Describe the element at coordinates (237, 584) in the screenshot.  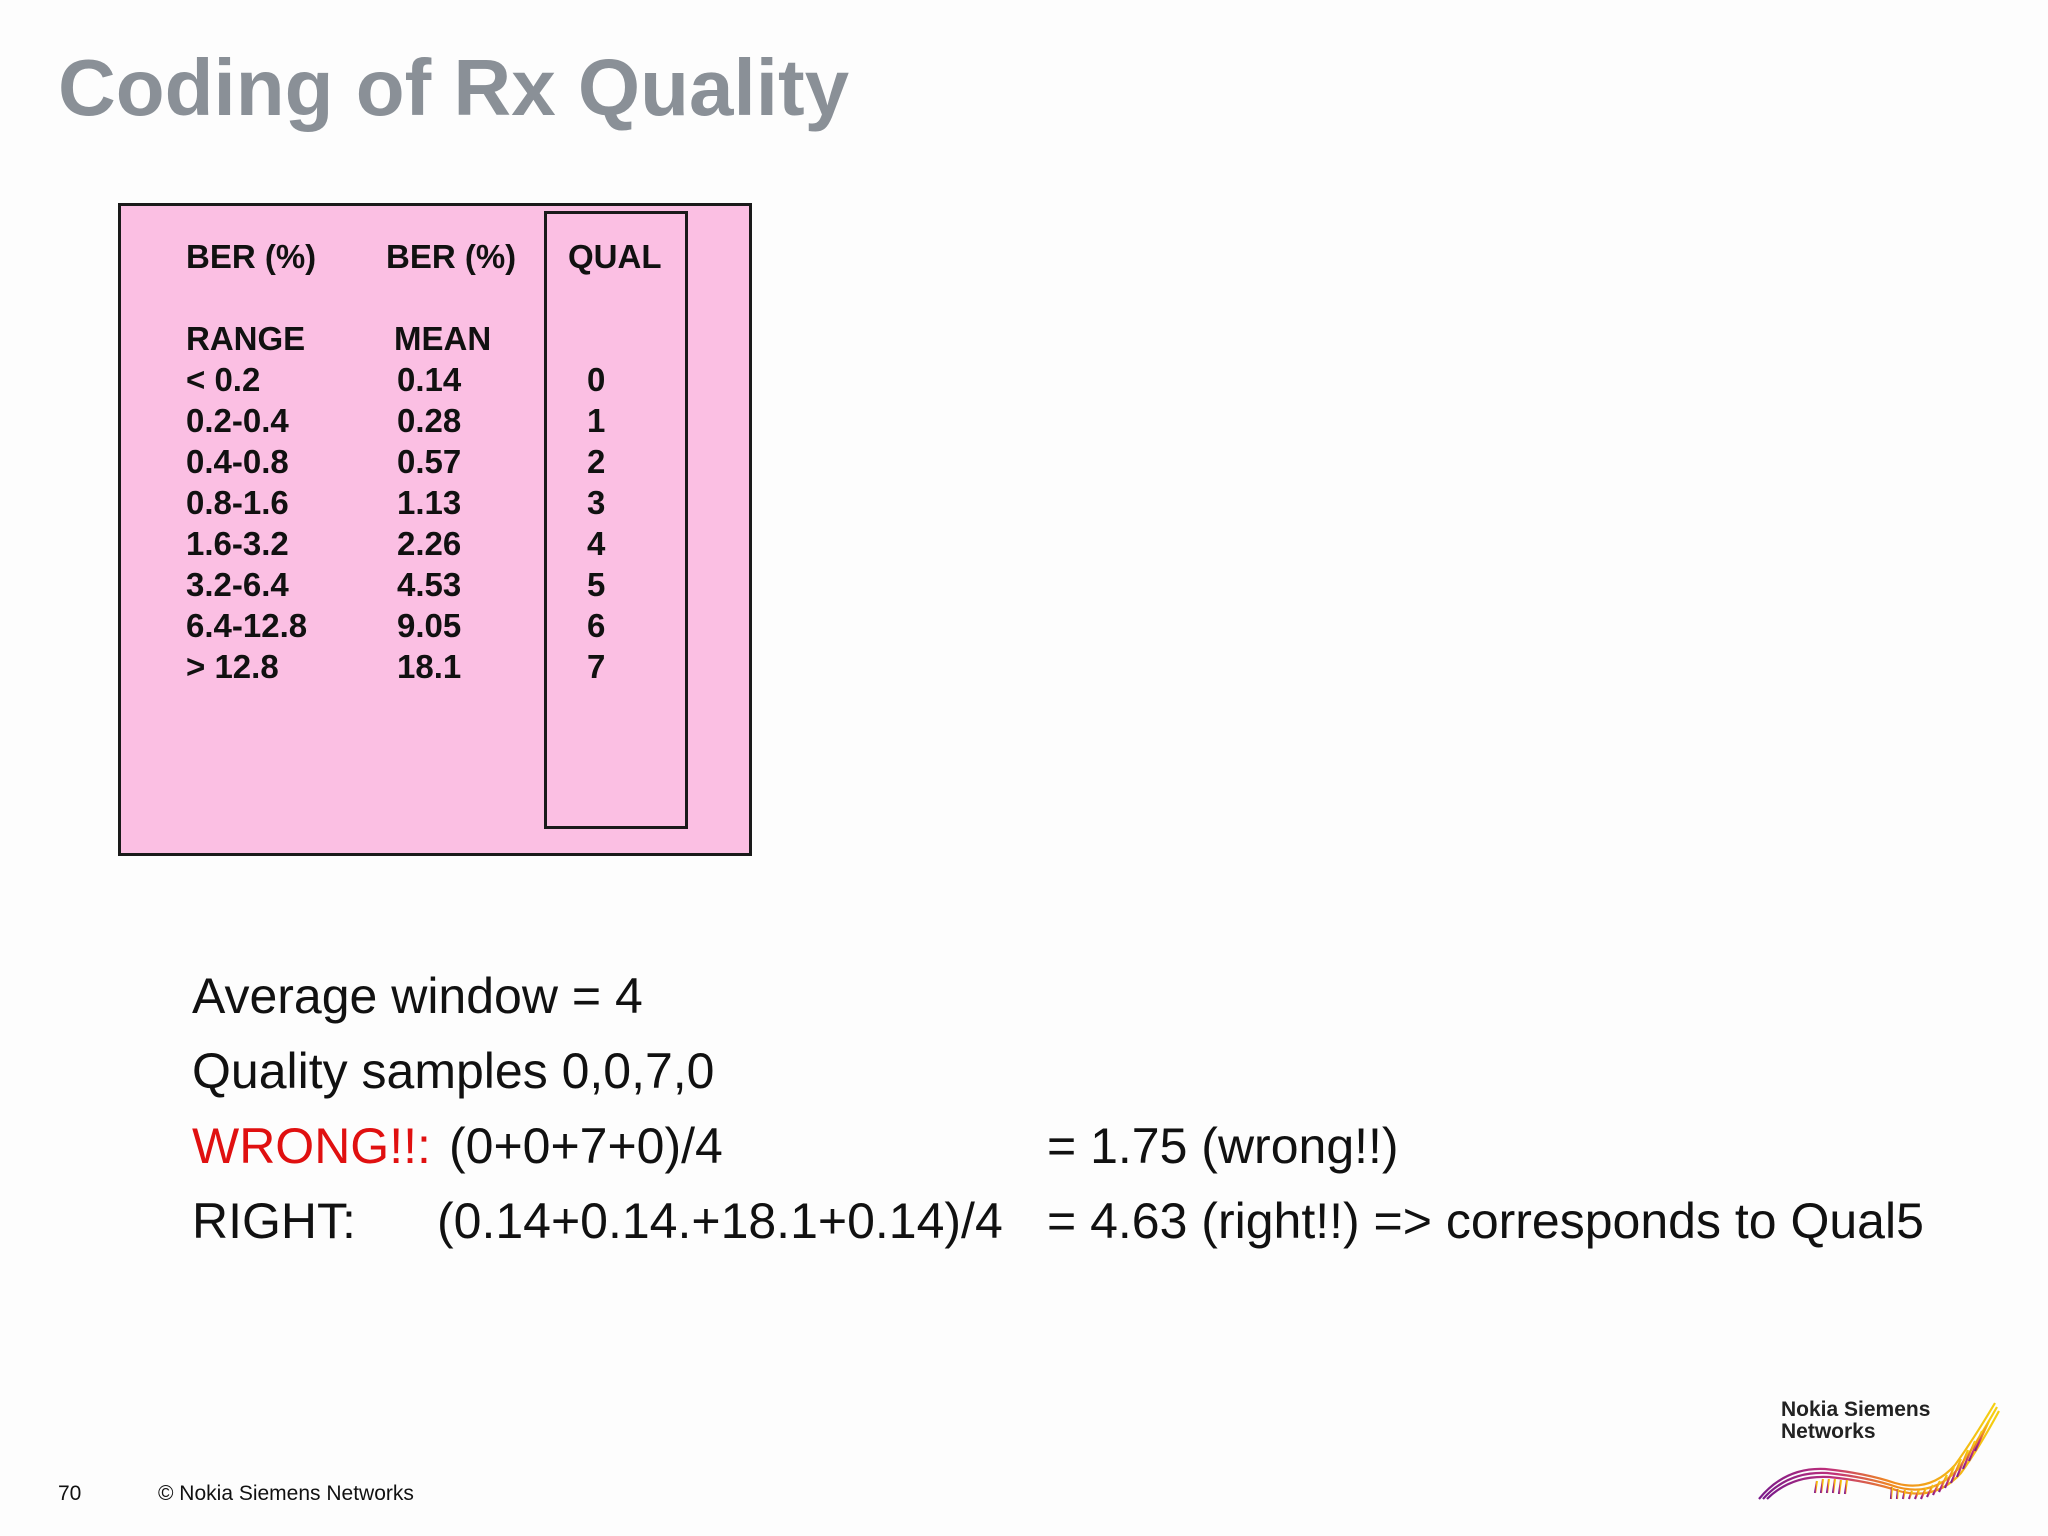
I see `cell-range: 3.2-6.4` at that location.